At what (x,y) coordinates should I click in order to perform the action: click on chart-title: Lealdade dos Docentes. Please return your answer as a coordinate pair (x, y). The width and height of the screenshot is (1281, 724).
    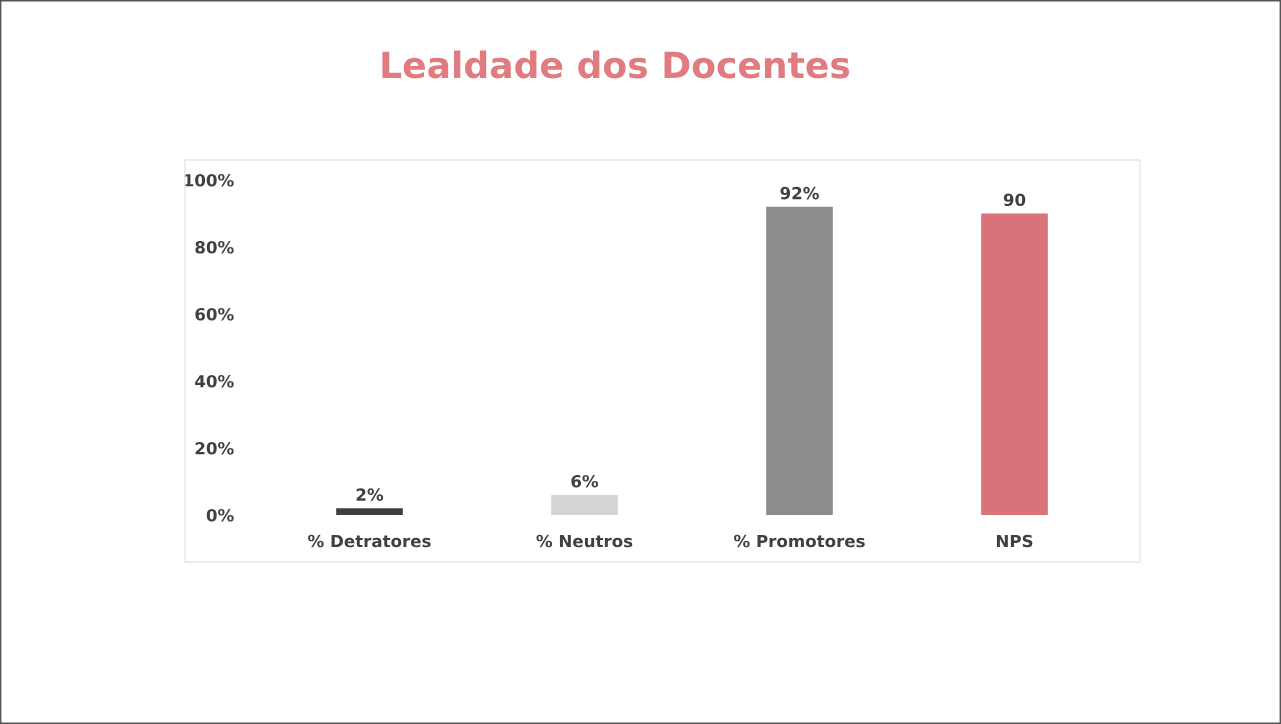
    Looking at the image, I should click on (616, 64).